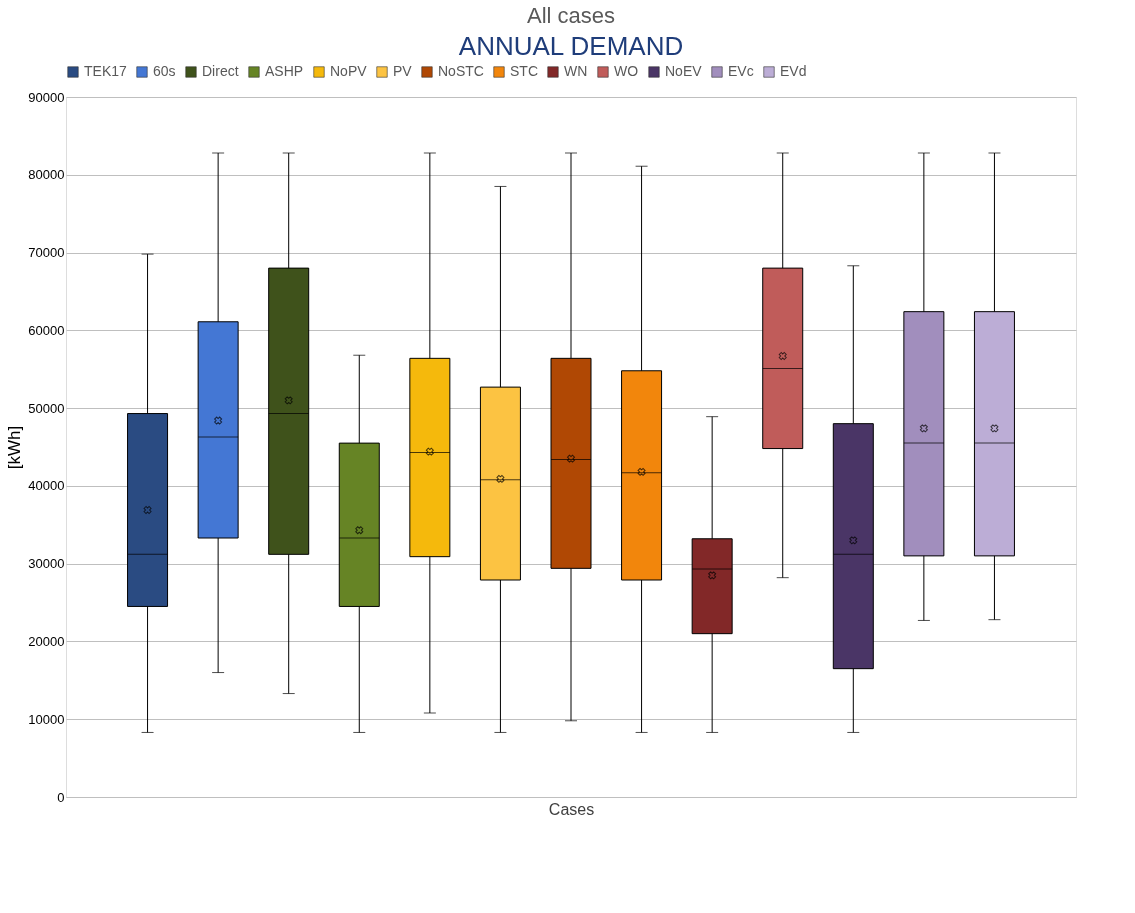 The width and height of the screenshot is (1135, 913). What do you see at coordinates (220, 71) in the screenshot?
I see `legend-label: Direct` at bounding box center [220, 71].